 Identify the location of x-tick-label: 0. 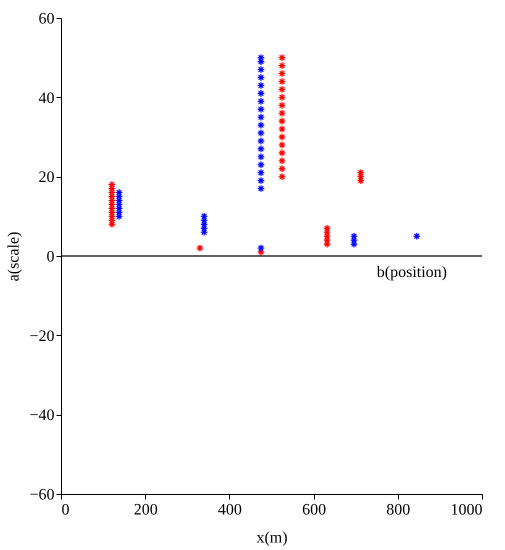
(66, 510).